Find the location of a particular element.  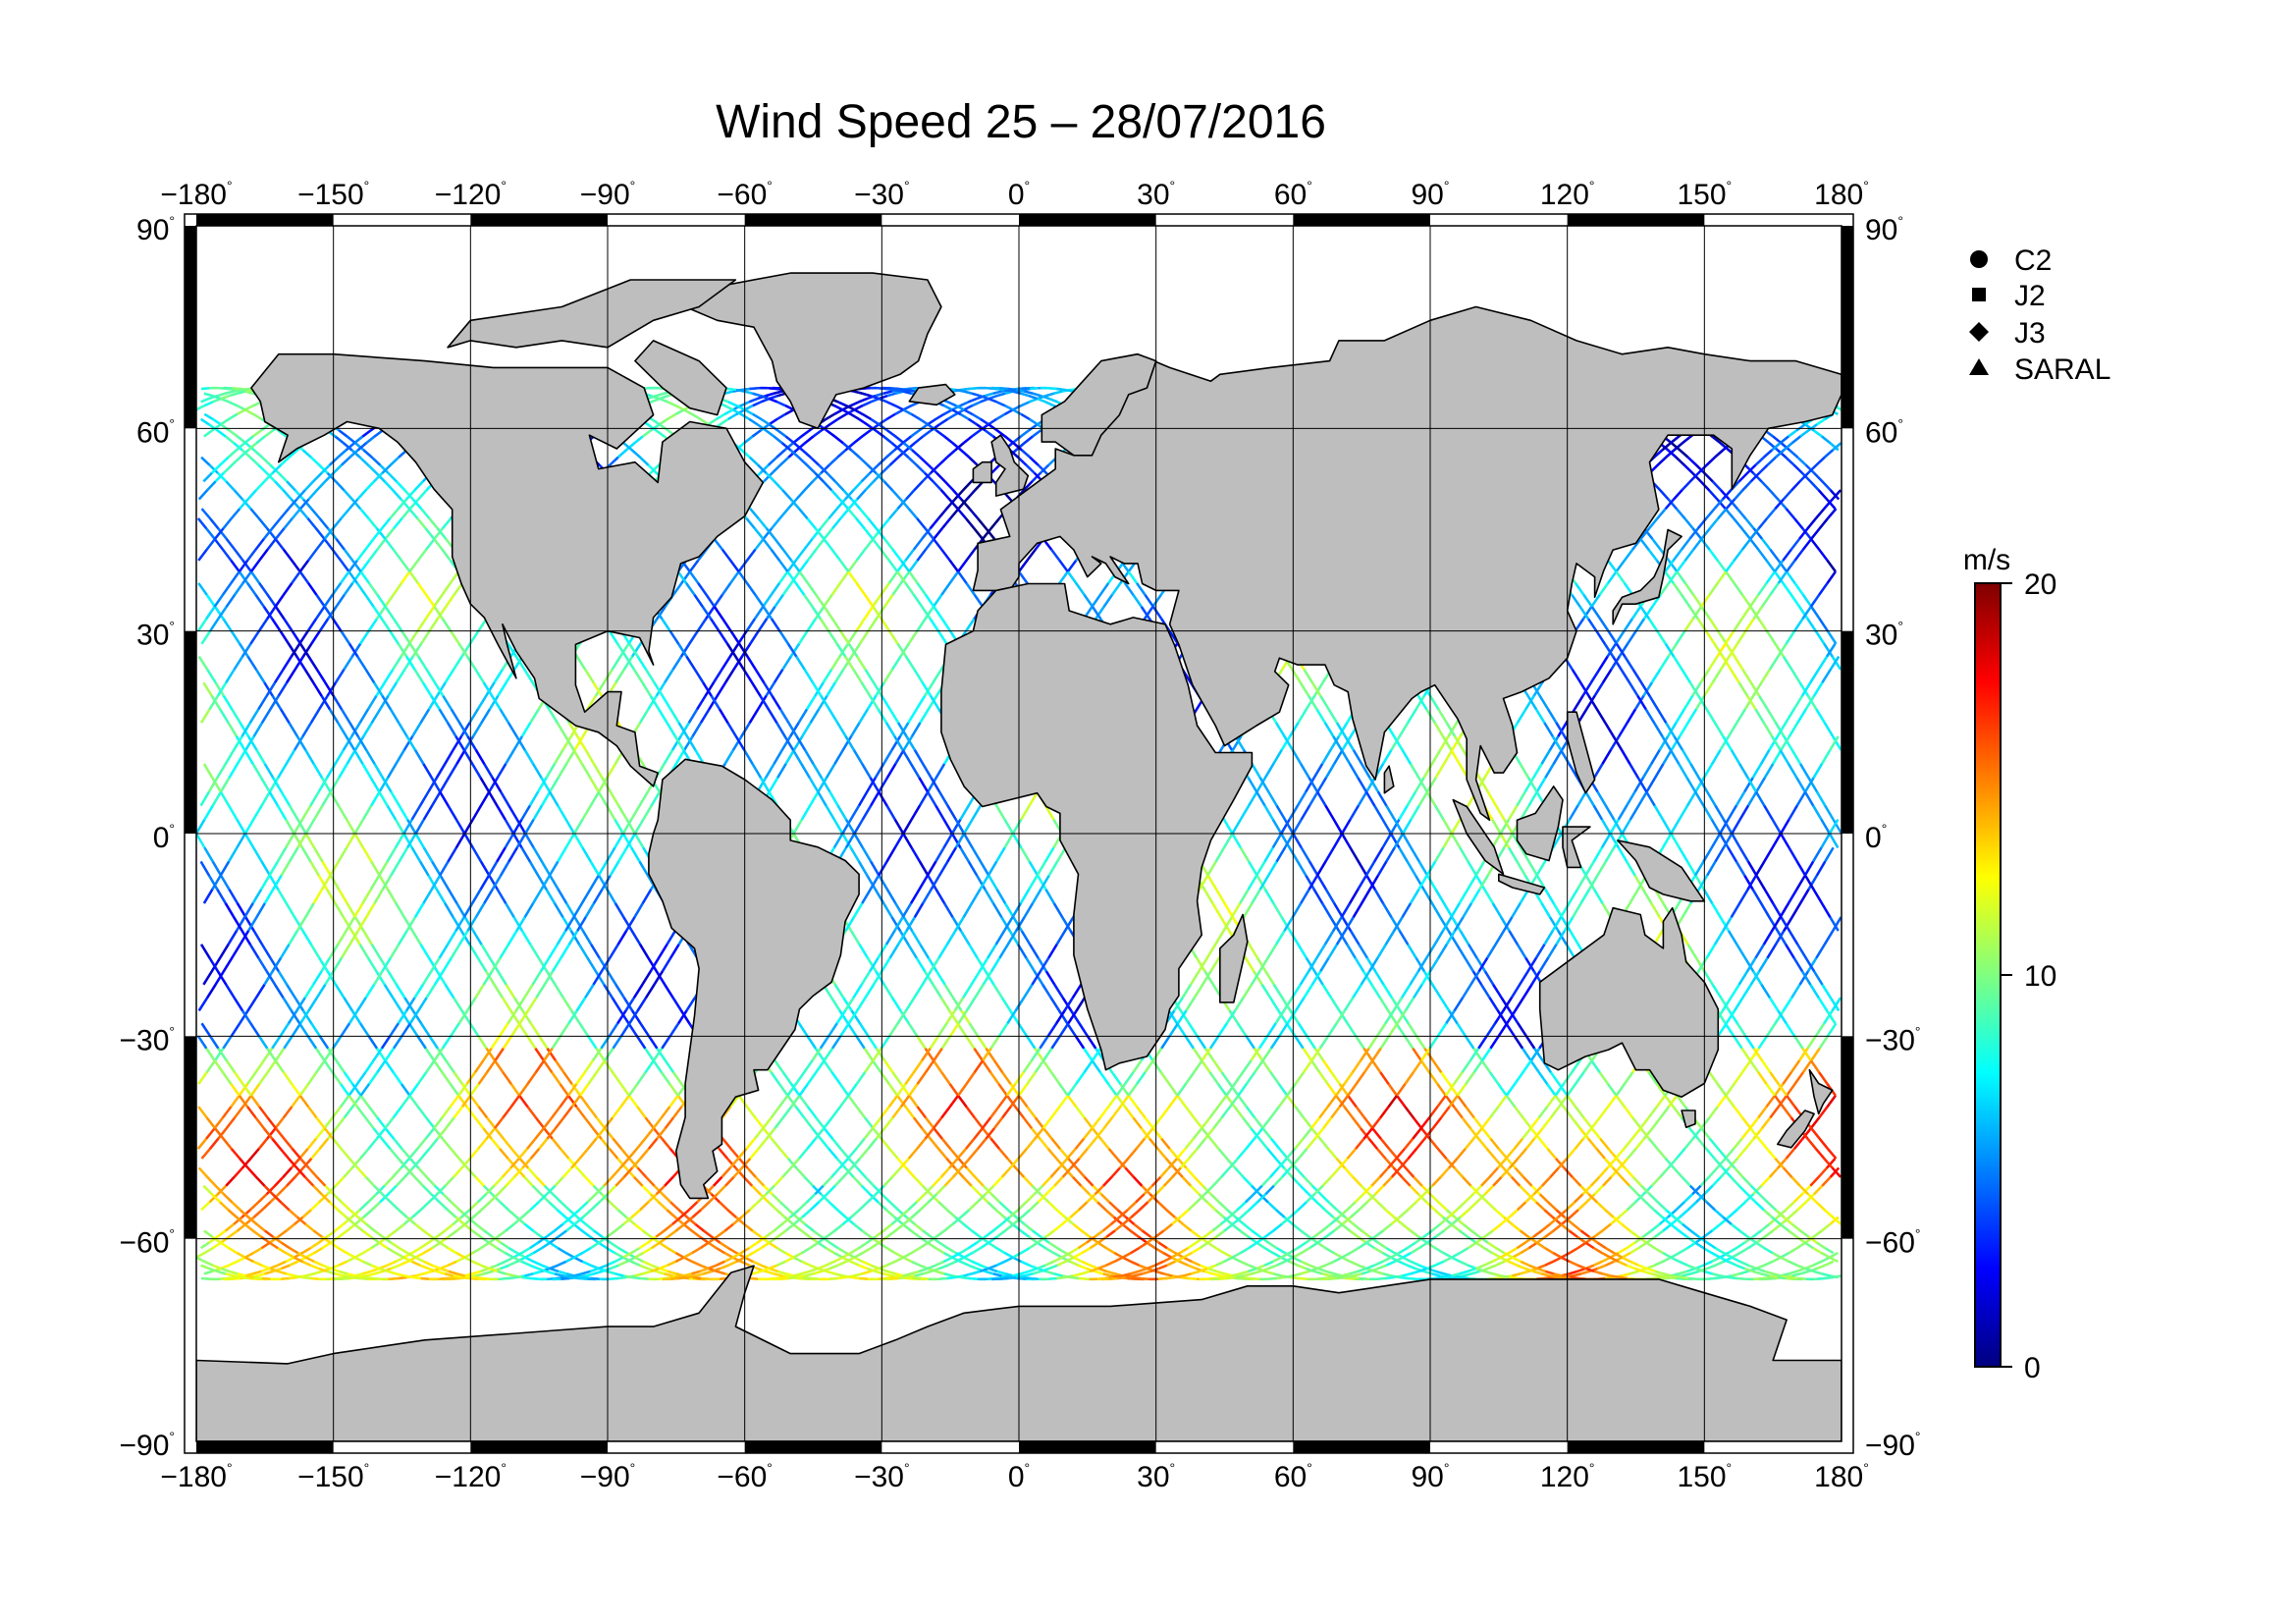

map-title: Wind Speed 25 – 28/07/2016 is located at coordinates (1021, 122).